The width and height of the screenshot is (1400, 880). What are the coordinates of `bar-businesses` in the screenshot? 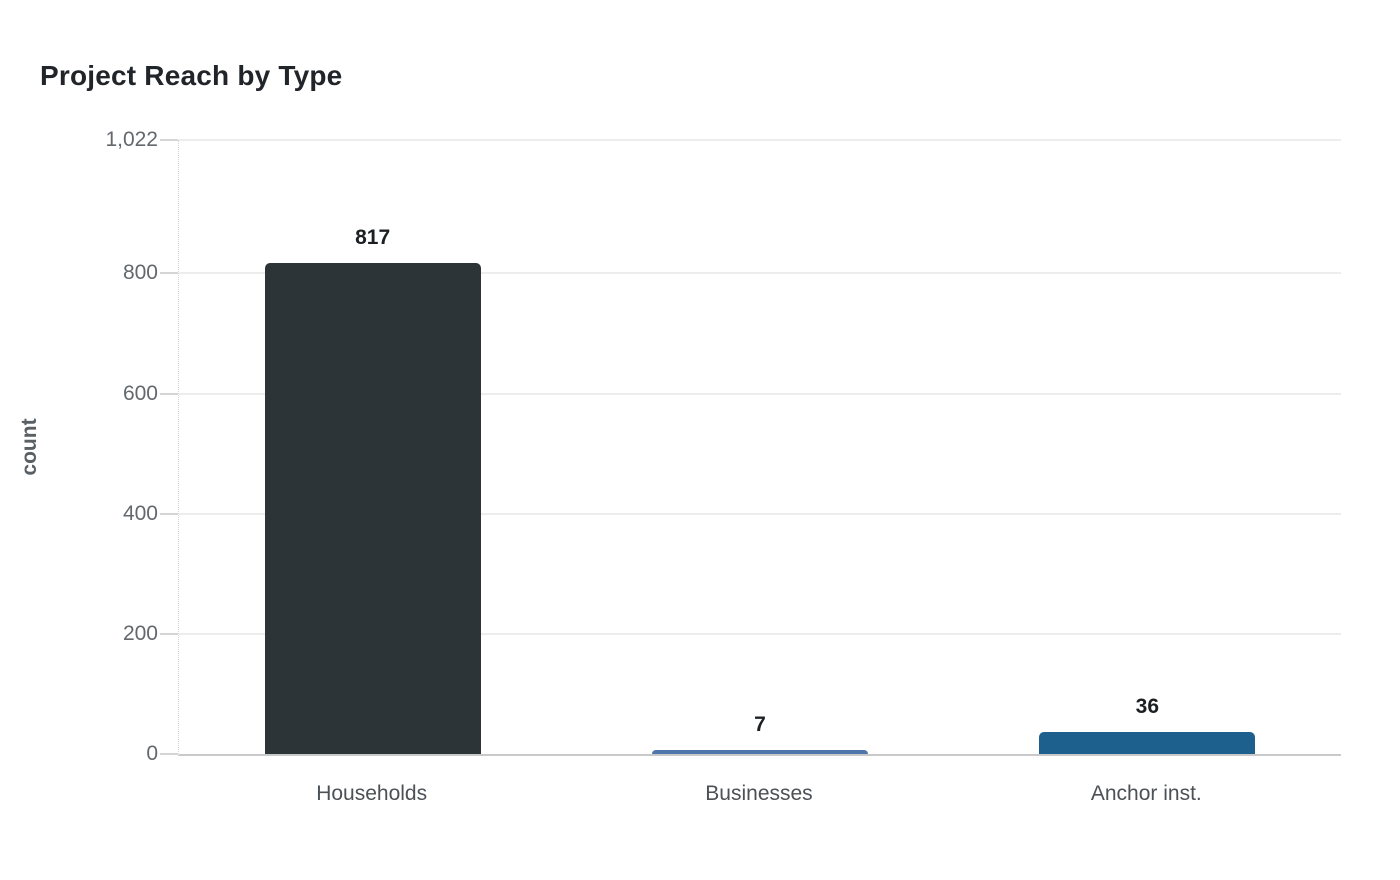 It's located at (760, 751).